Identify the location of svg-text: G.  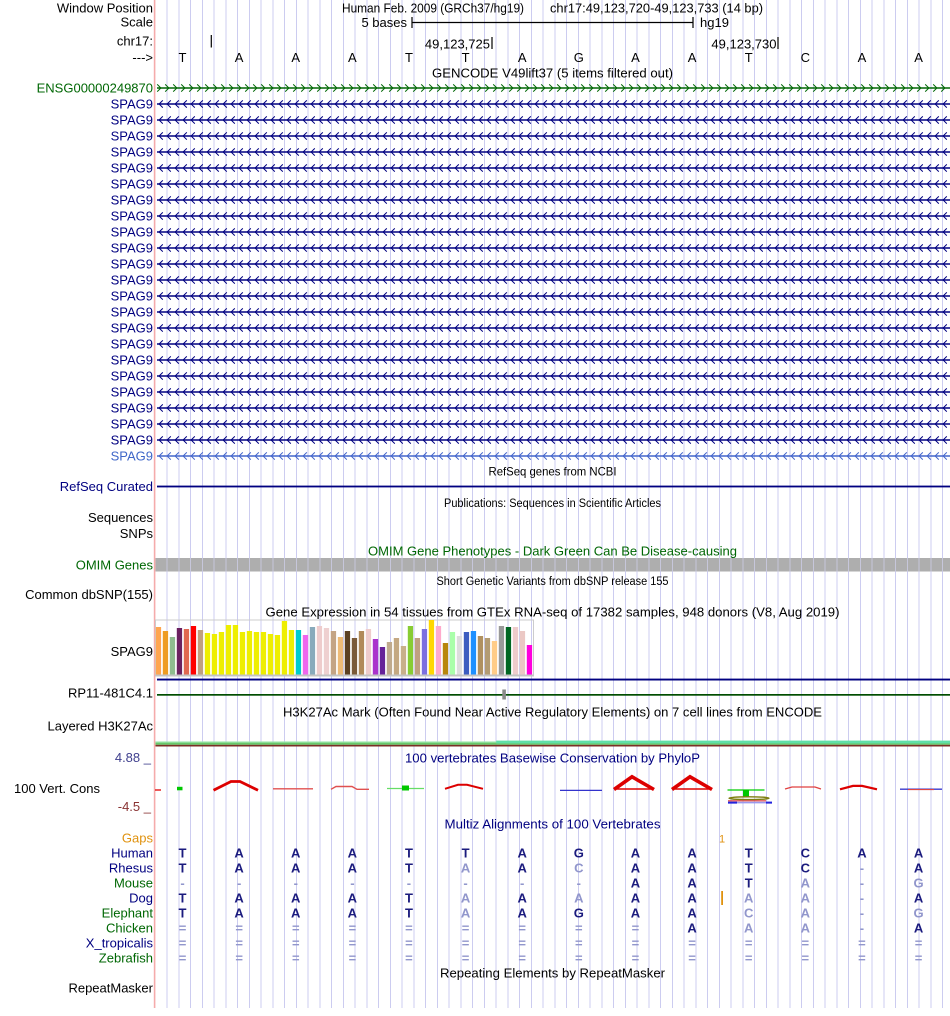
(918, 913).